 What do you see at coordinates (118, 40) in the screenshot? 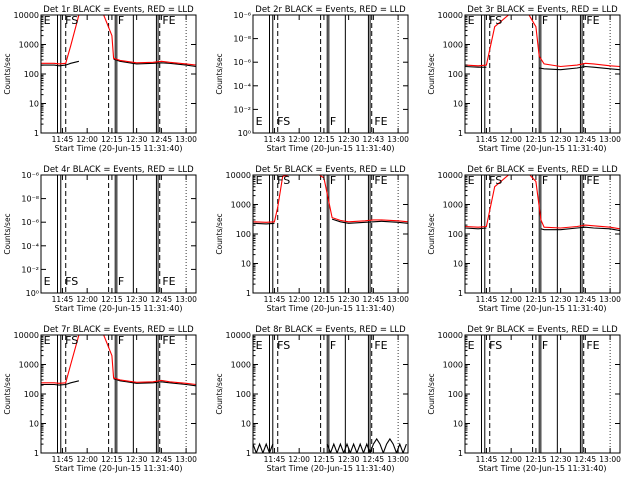
I see `series-lld` at bounding box center [118, 40].